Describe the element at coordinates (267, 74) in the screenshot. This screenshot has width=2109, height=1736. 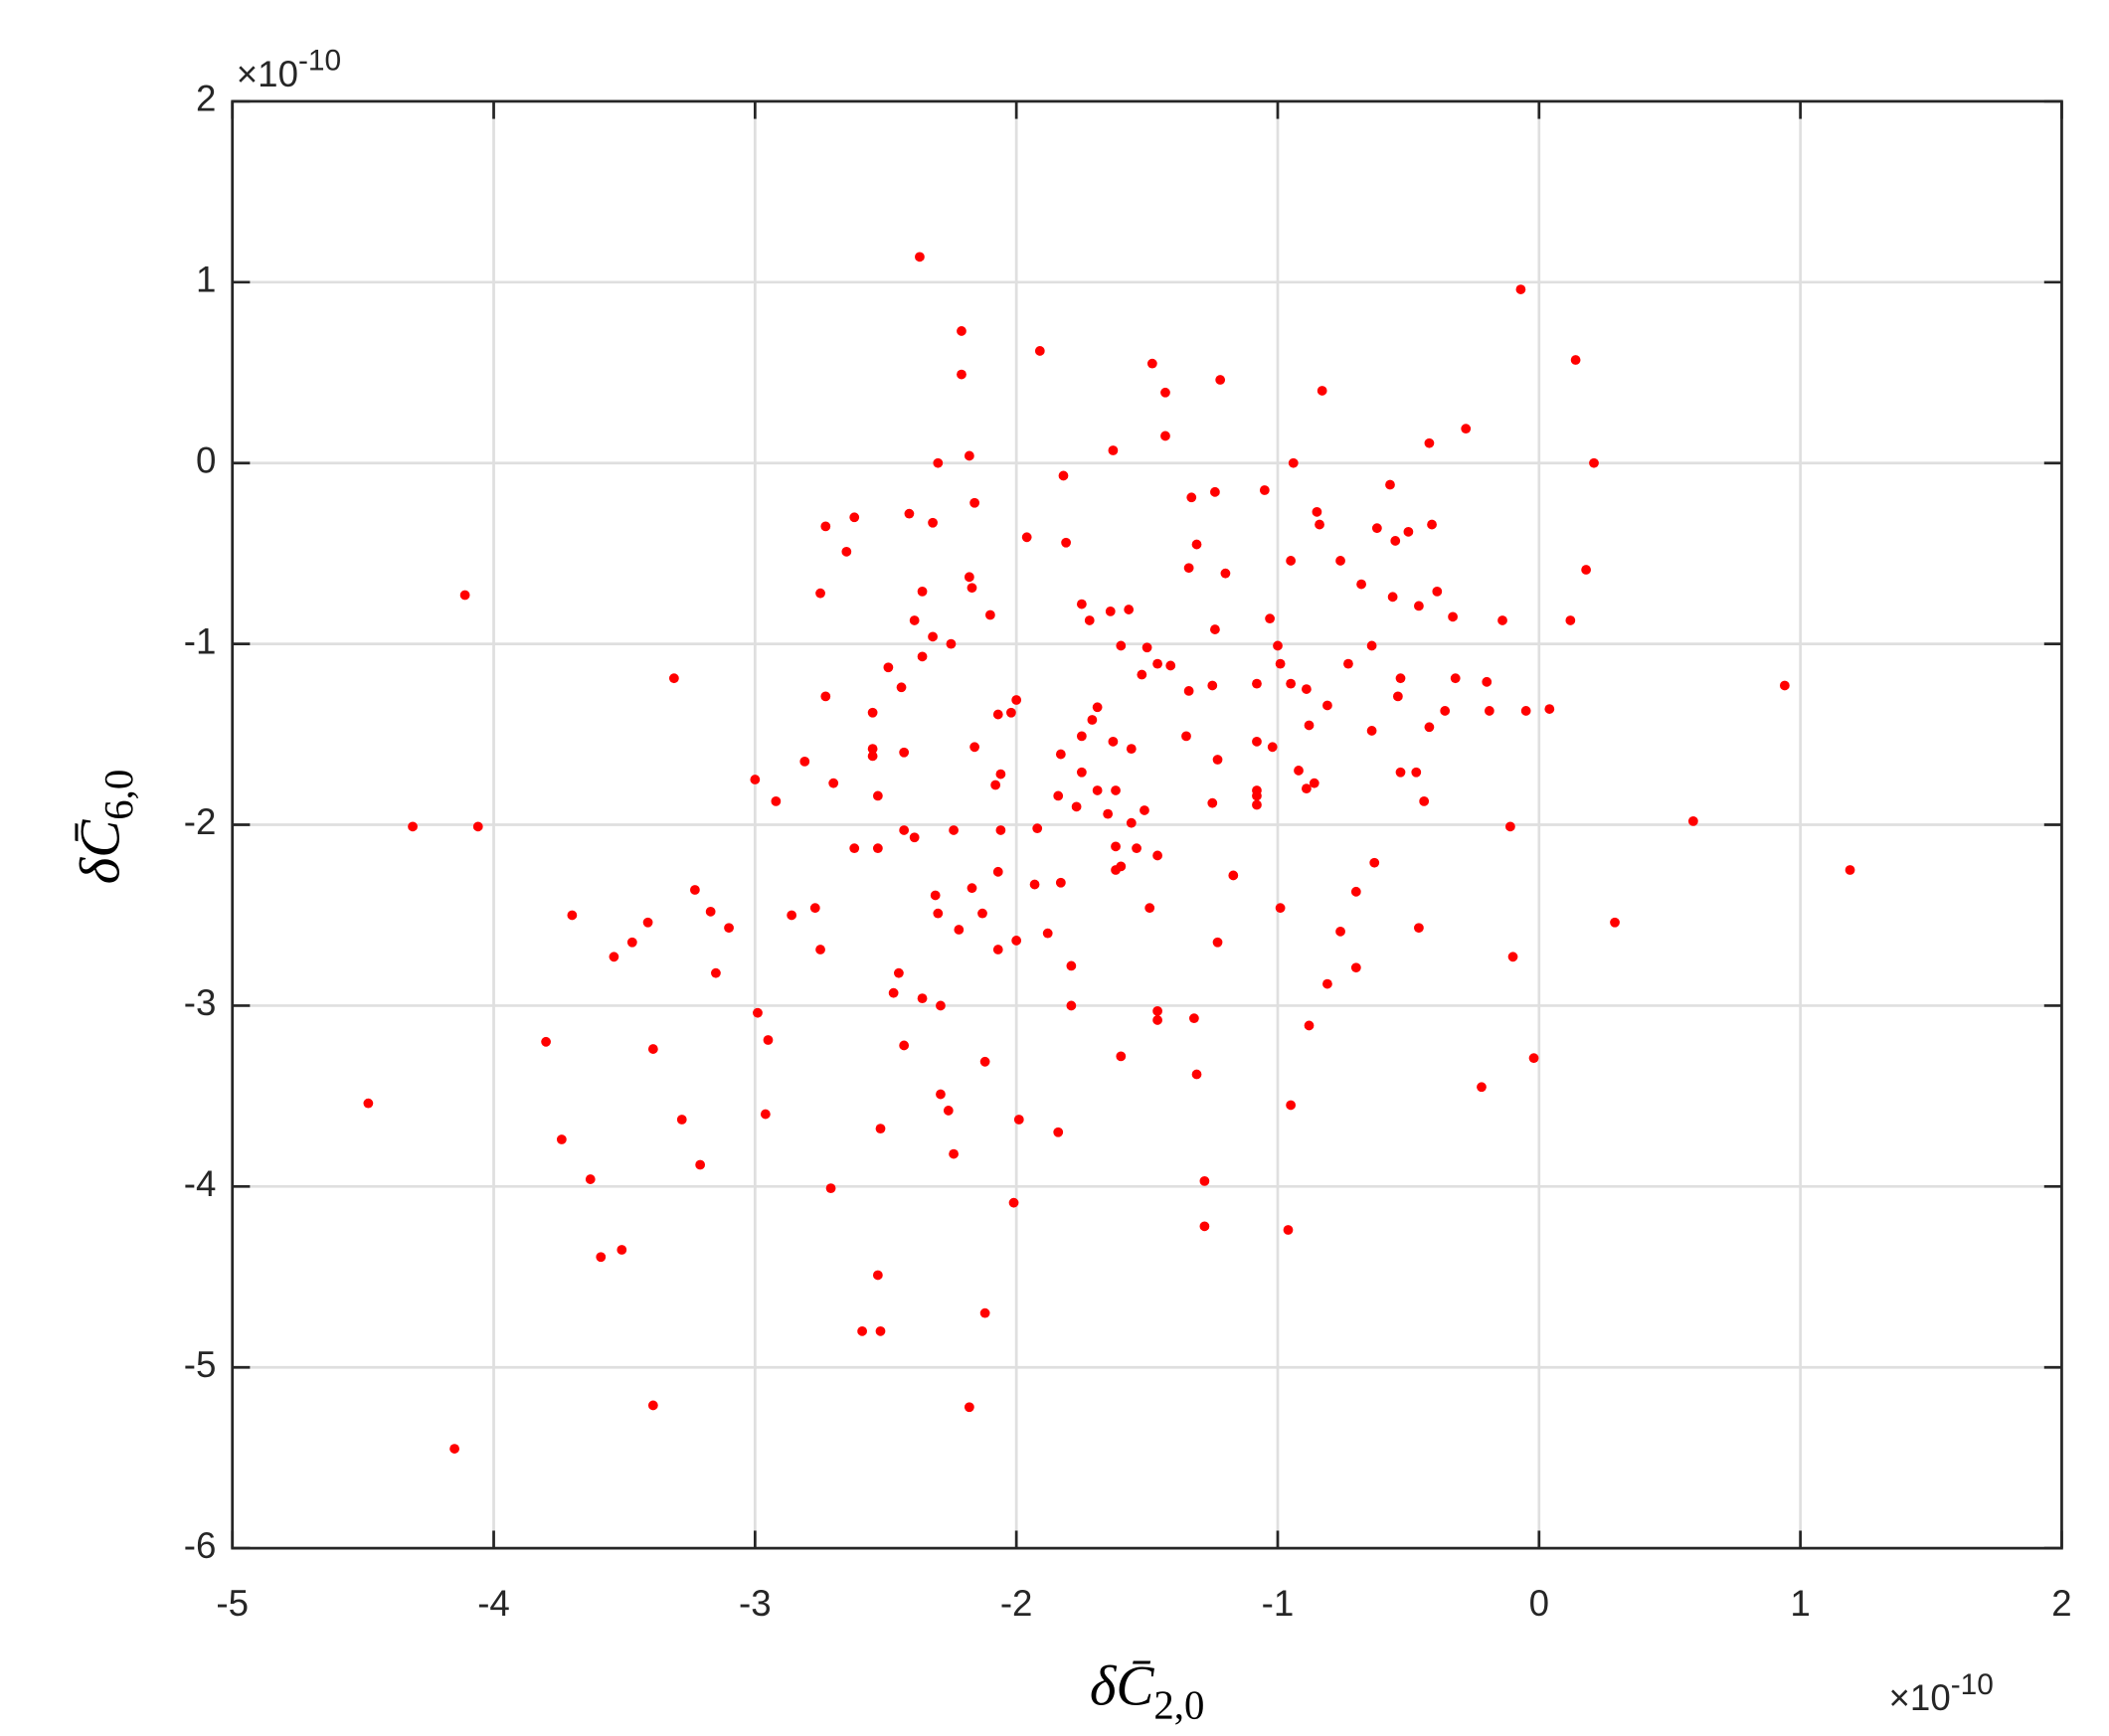
I see `y-multiplier-base: ×10` at that location.